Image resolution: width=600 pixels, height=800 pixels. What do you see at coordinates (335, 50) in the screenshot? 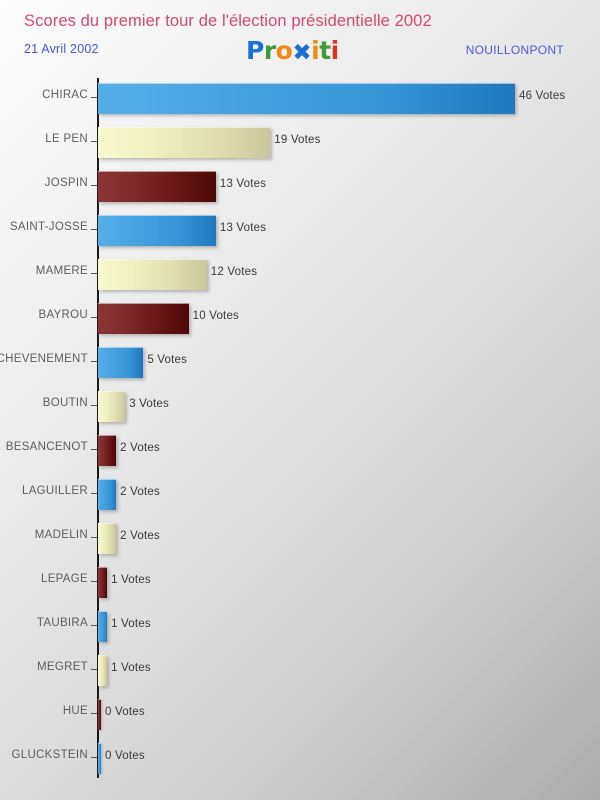
I see `logo-letter-6: i` at bounding box center [335, 50].